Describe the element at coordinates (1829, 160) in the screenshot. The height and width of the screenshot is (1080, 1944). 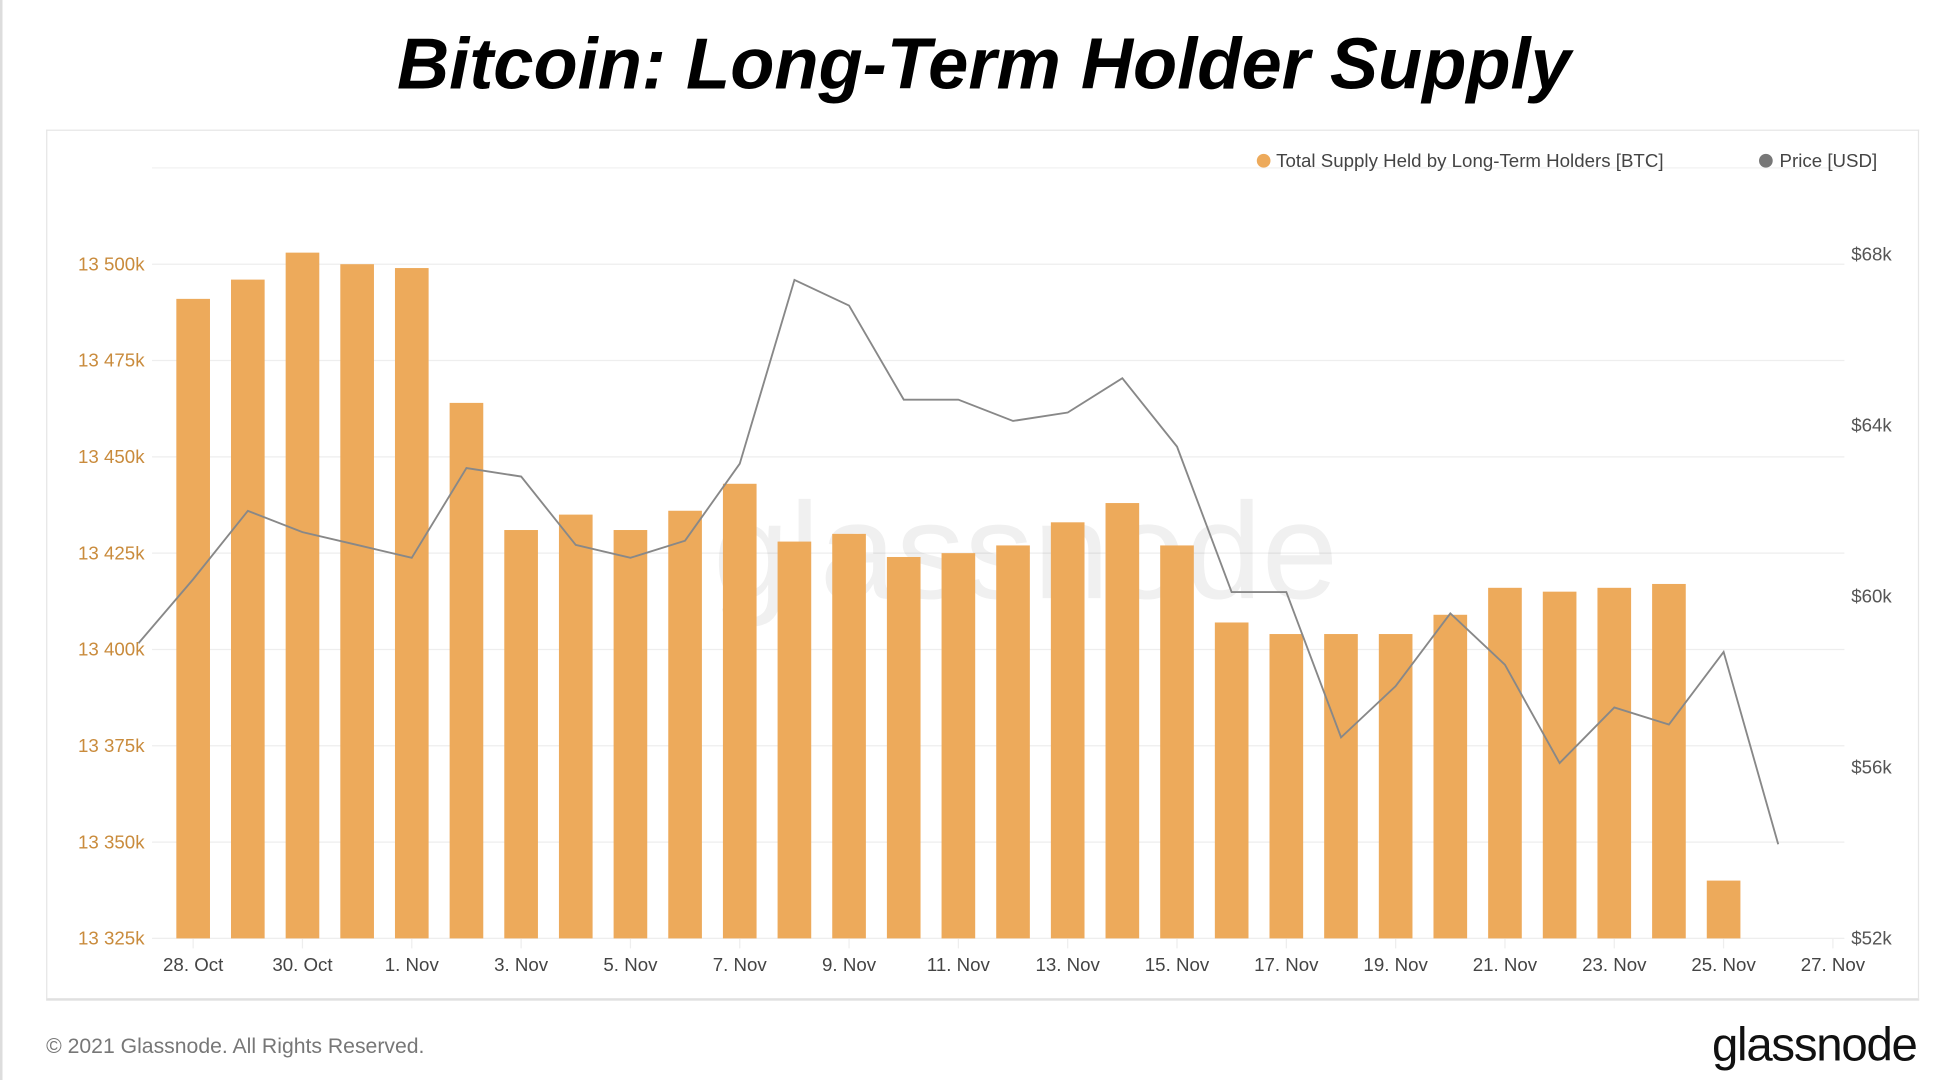
I see `legend-label-price: Price [USD]` at that location.